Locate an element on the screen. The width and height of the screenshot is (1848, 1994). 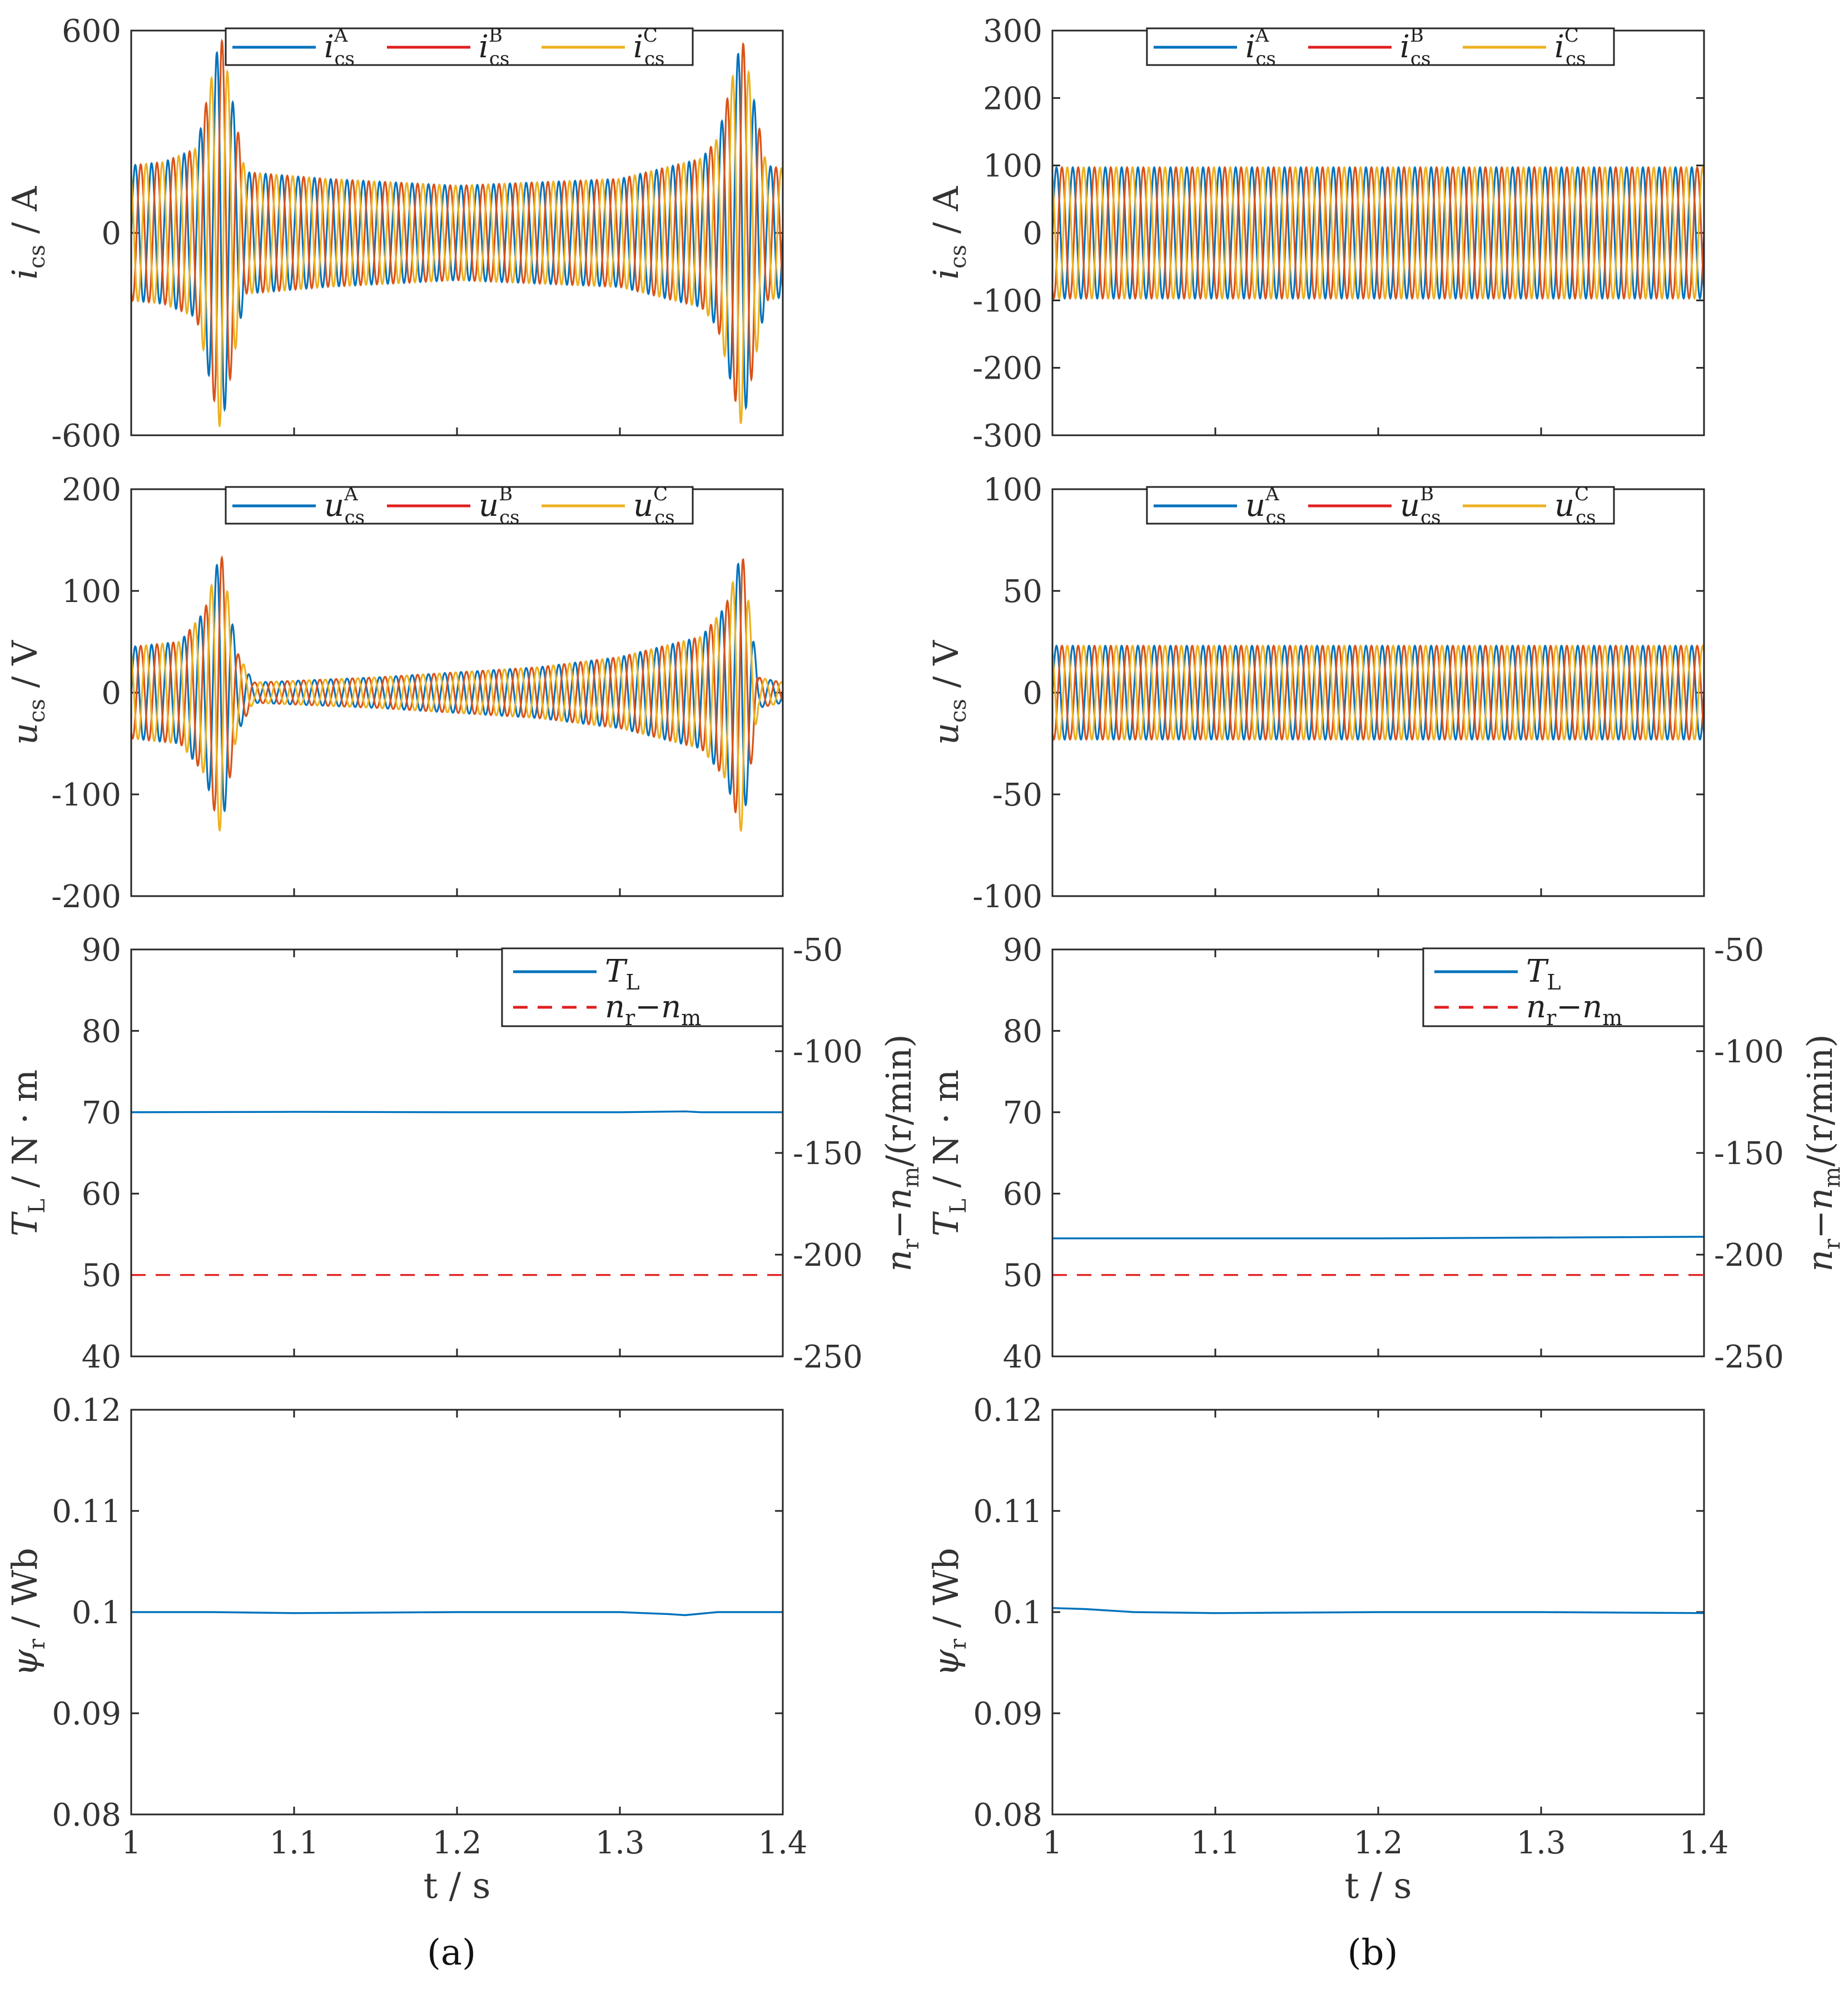
chart-b-voltage: 100 50 0 -50 -100 ucs / V uA cs uB cs uC cs is located at coordinates (1315, 693).